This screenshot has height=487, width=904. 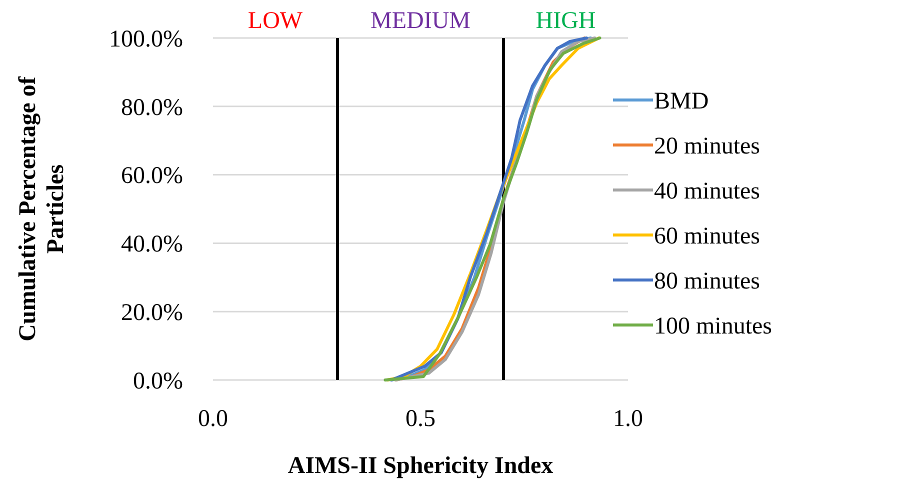 What do you see at coordinates (713, 326) in the screenshot?
I see `legend-label: 100 minutes` at bounding box center [713, 326].